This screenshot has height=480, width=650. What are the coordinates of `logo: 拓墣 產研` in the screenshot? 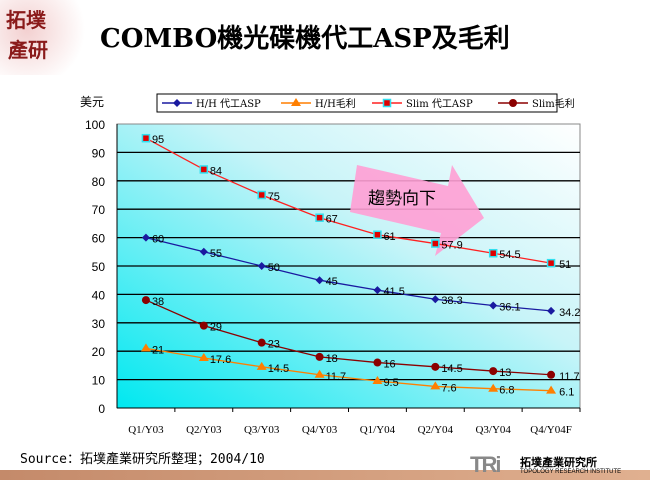 It's located at (45, 37).